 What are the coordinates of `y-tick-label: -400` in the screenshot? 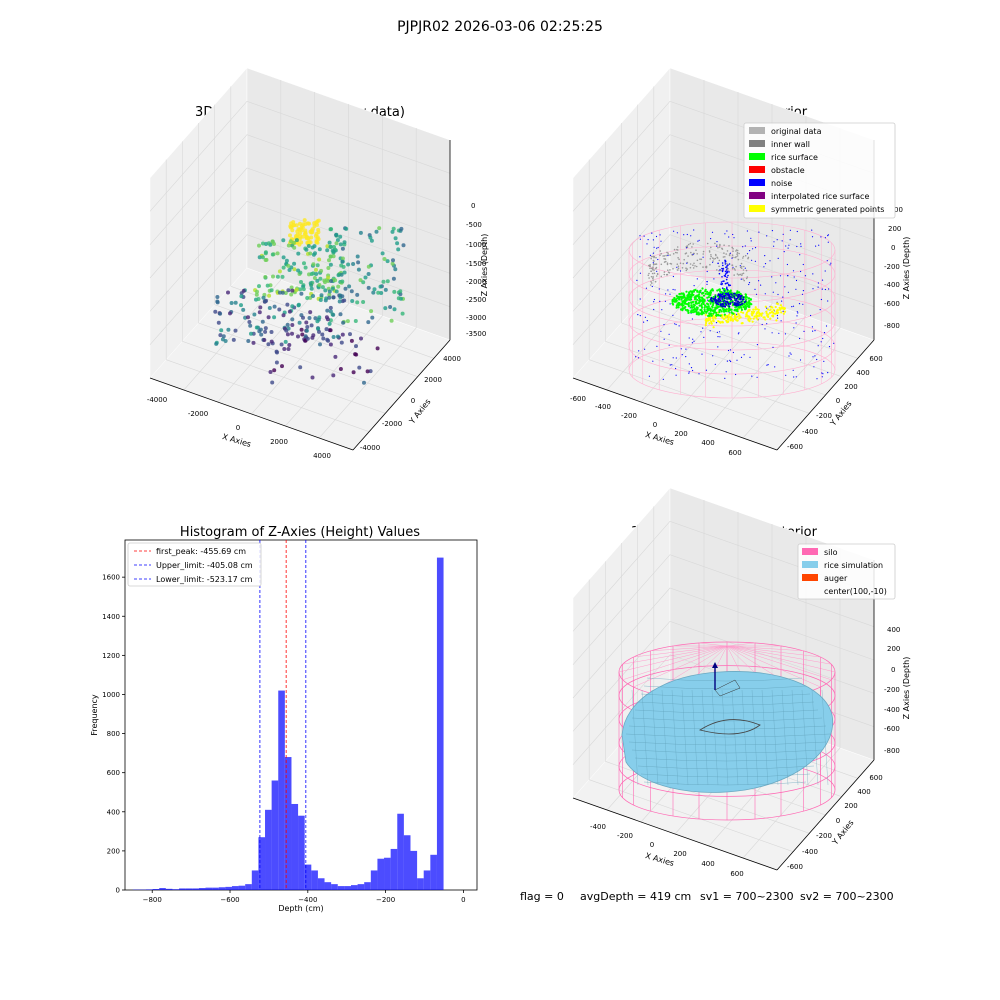 It's located at (810, 852).